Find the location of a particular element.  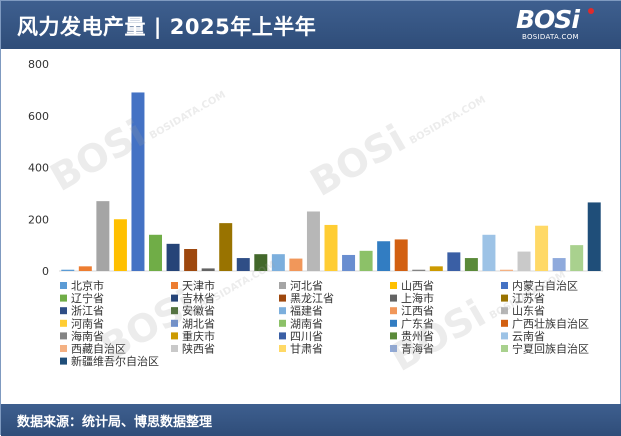

legend-label: 河北省 is located at coordinates (306, 286).